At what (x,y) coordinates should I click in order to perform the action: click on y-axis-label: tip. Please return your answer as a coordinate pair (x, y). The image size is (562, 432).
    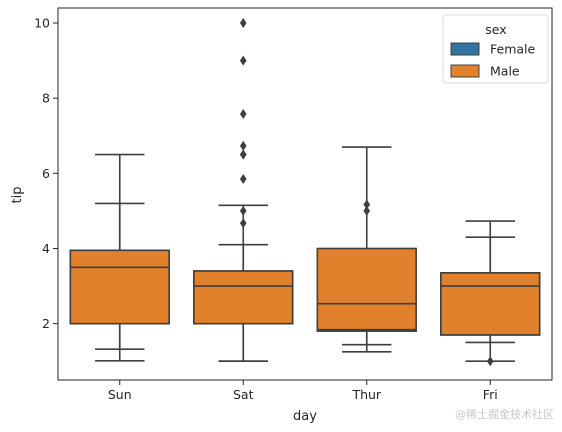
    Looking at the image, I should click on (17, 195).